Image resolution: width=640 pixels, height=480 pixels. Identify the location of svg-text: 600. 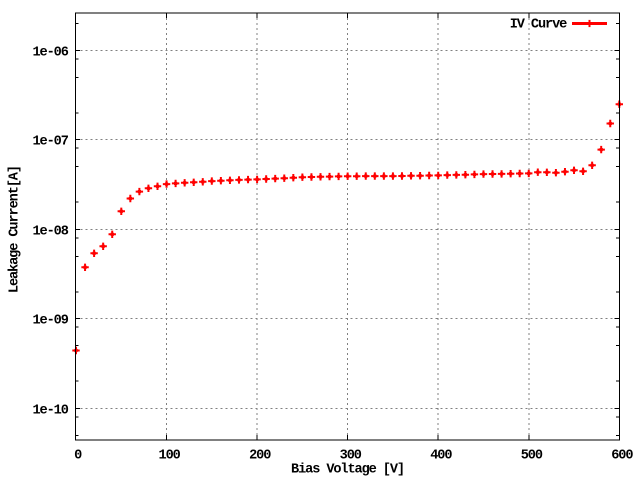
(622, 456).